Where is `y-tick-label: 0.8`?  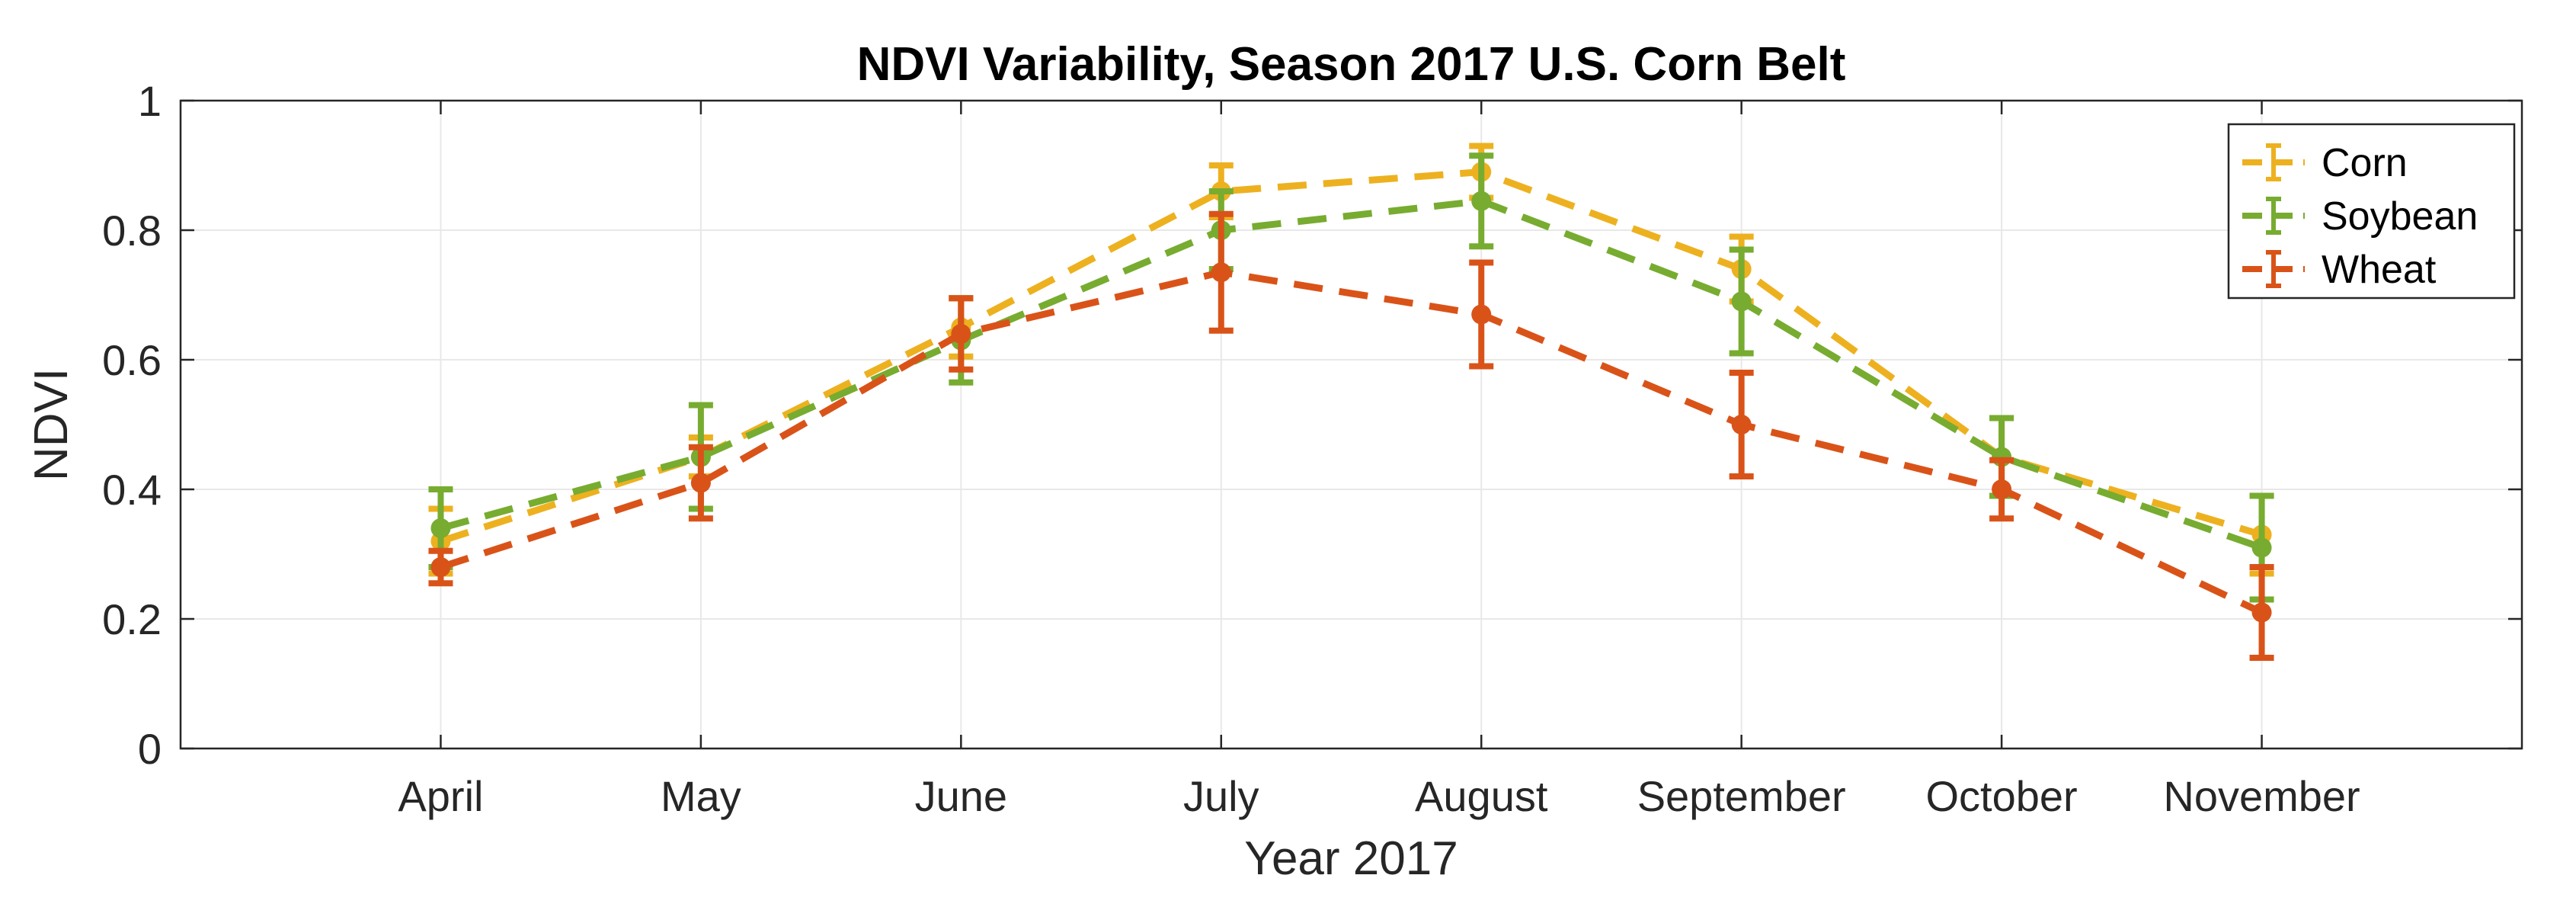
y-tick-label: 0.8 is located at coordinates (132, 231).